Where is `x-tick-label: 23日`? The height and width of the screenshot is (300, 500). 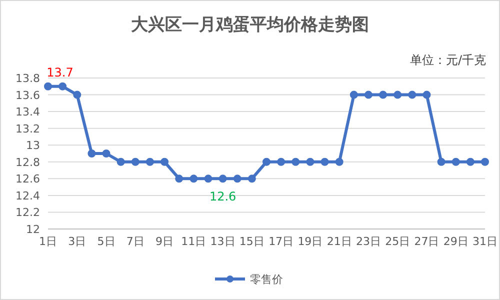
x-tick-label: 23日 is located at coordinates (368, 241).